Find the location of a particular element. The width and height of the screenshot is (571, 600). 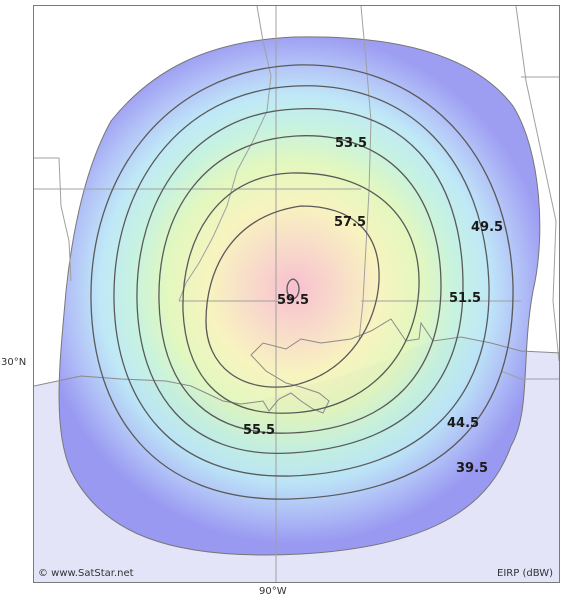

contour-label-51-5: 51.5 is located at coordinates (465, 298).